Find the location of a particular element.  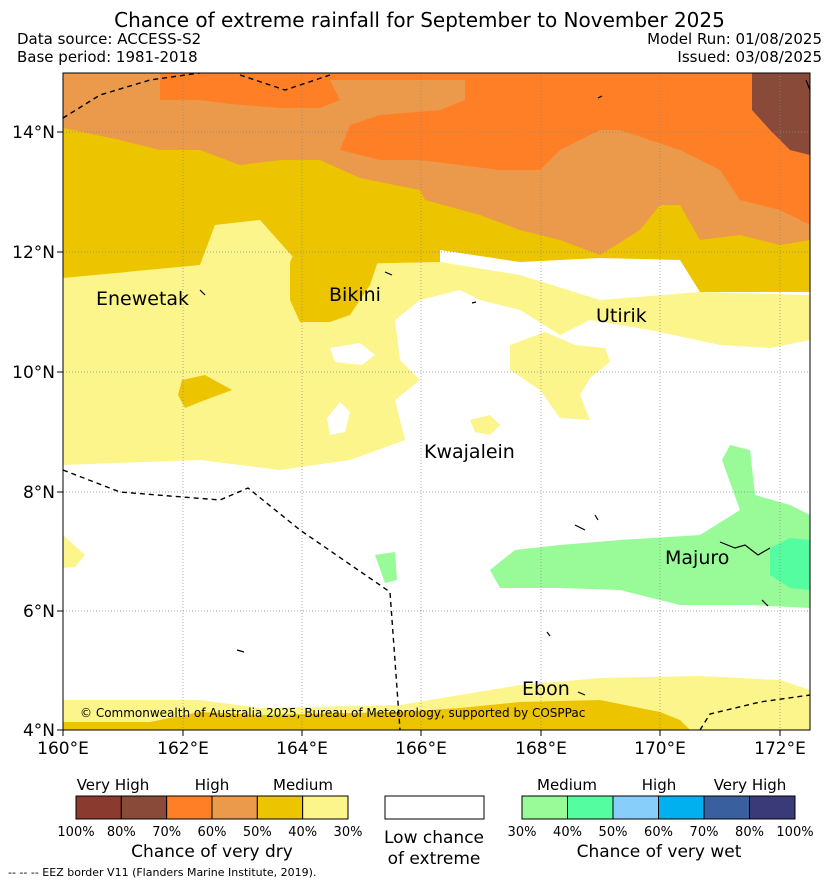

legend-dry-percent: 80% is located at coordinates (121, 832).